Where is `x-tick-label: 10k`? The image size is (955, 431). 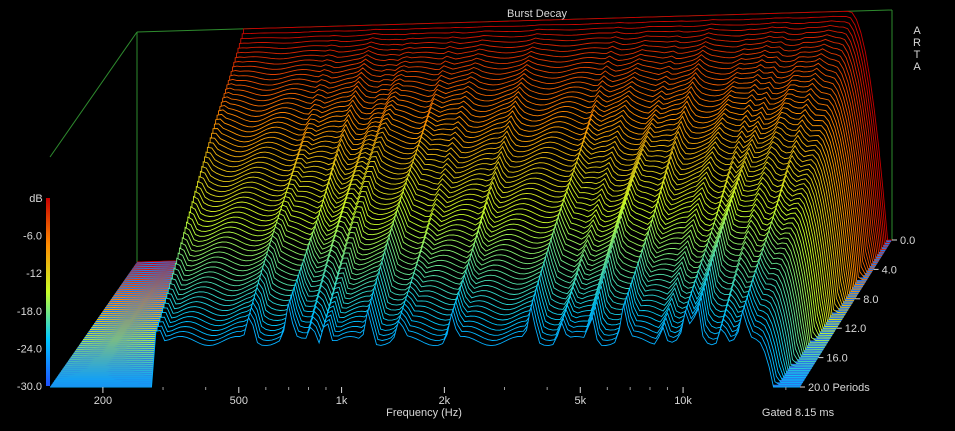
x-tick-label: 10k is located at coordinates (683, 401).